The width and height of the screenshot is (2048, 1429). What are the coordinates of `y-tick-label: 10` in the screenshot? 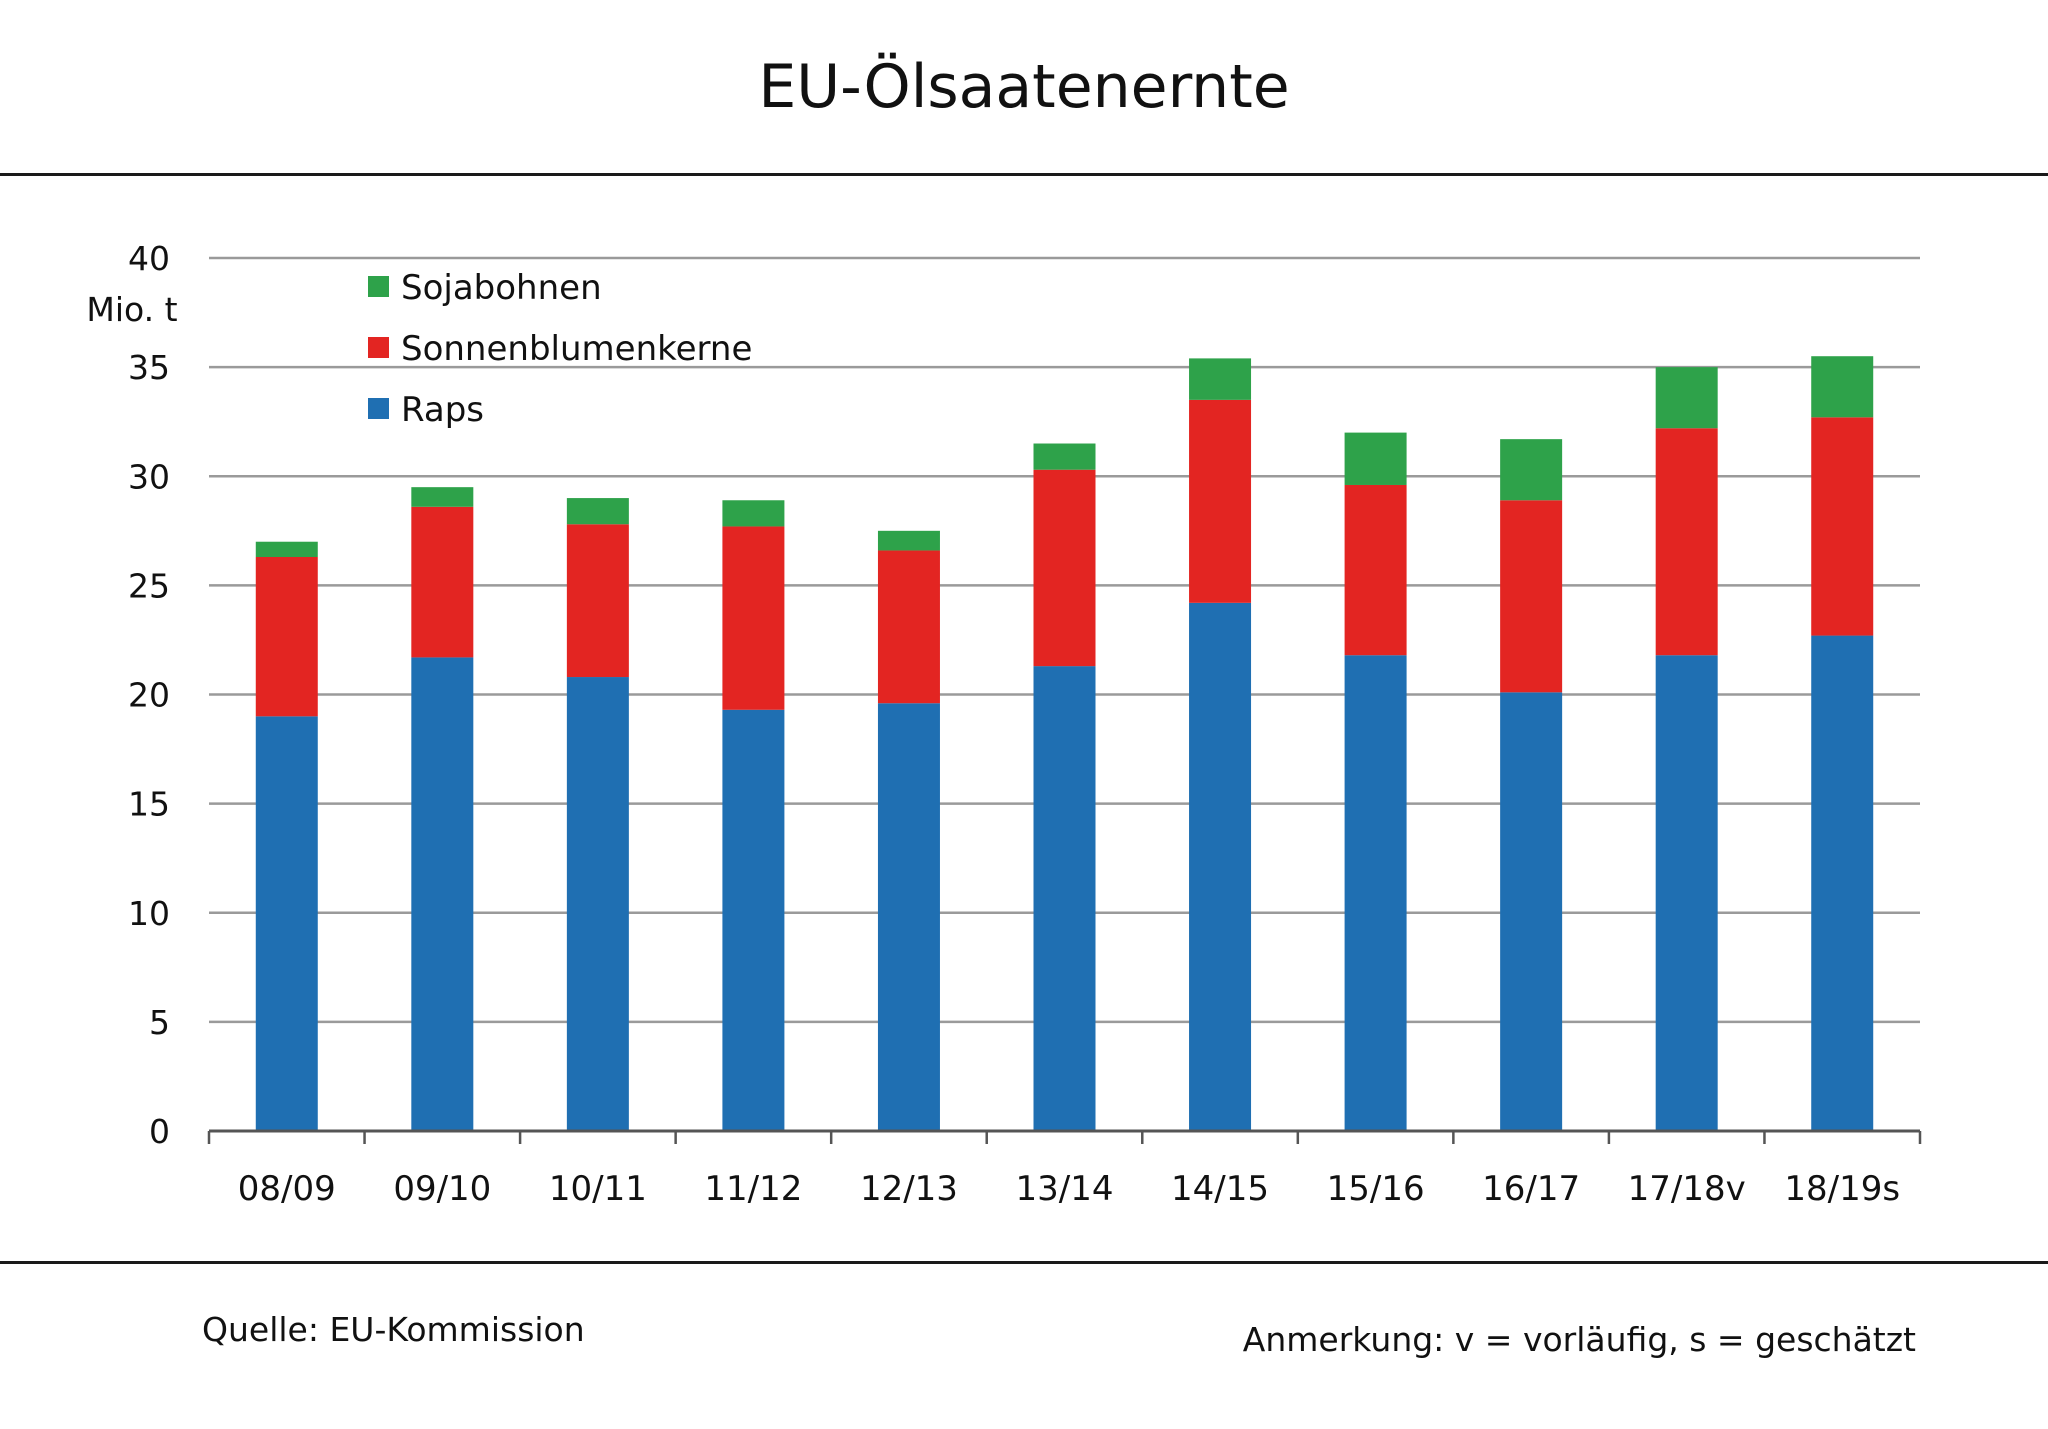 It's located at (149, 913).